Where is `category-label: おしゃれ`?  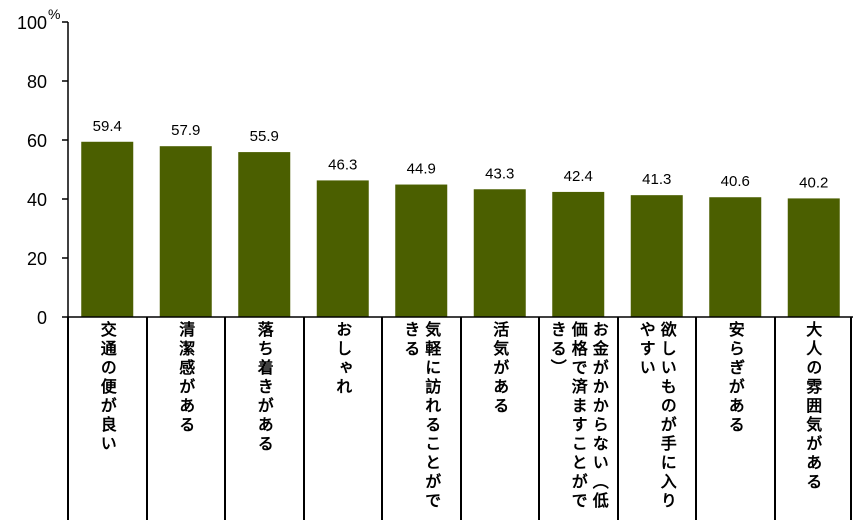
category-label: おしゃれ is located at coordinates (343, 359).